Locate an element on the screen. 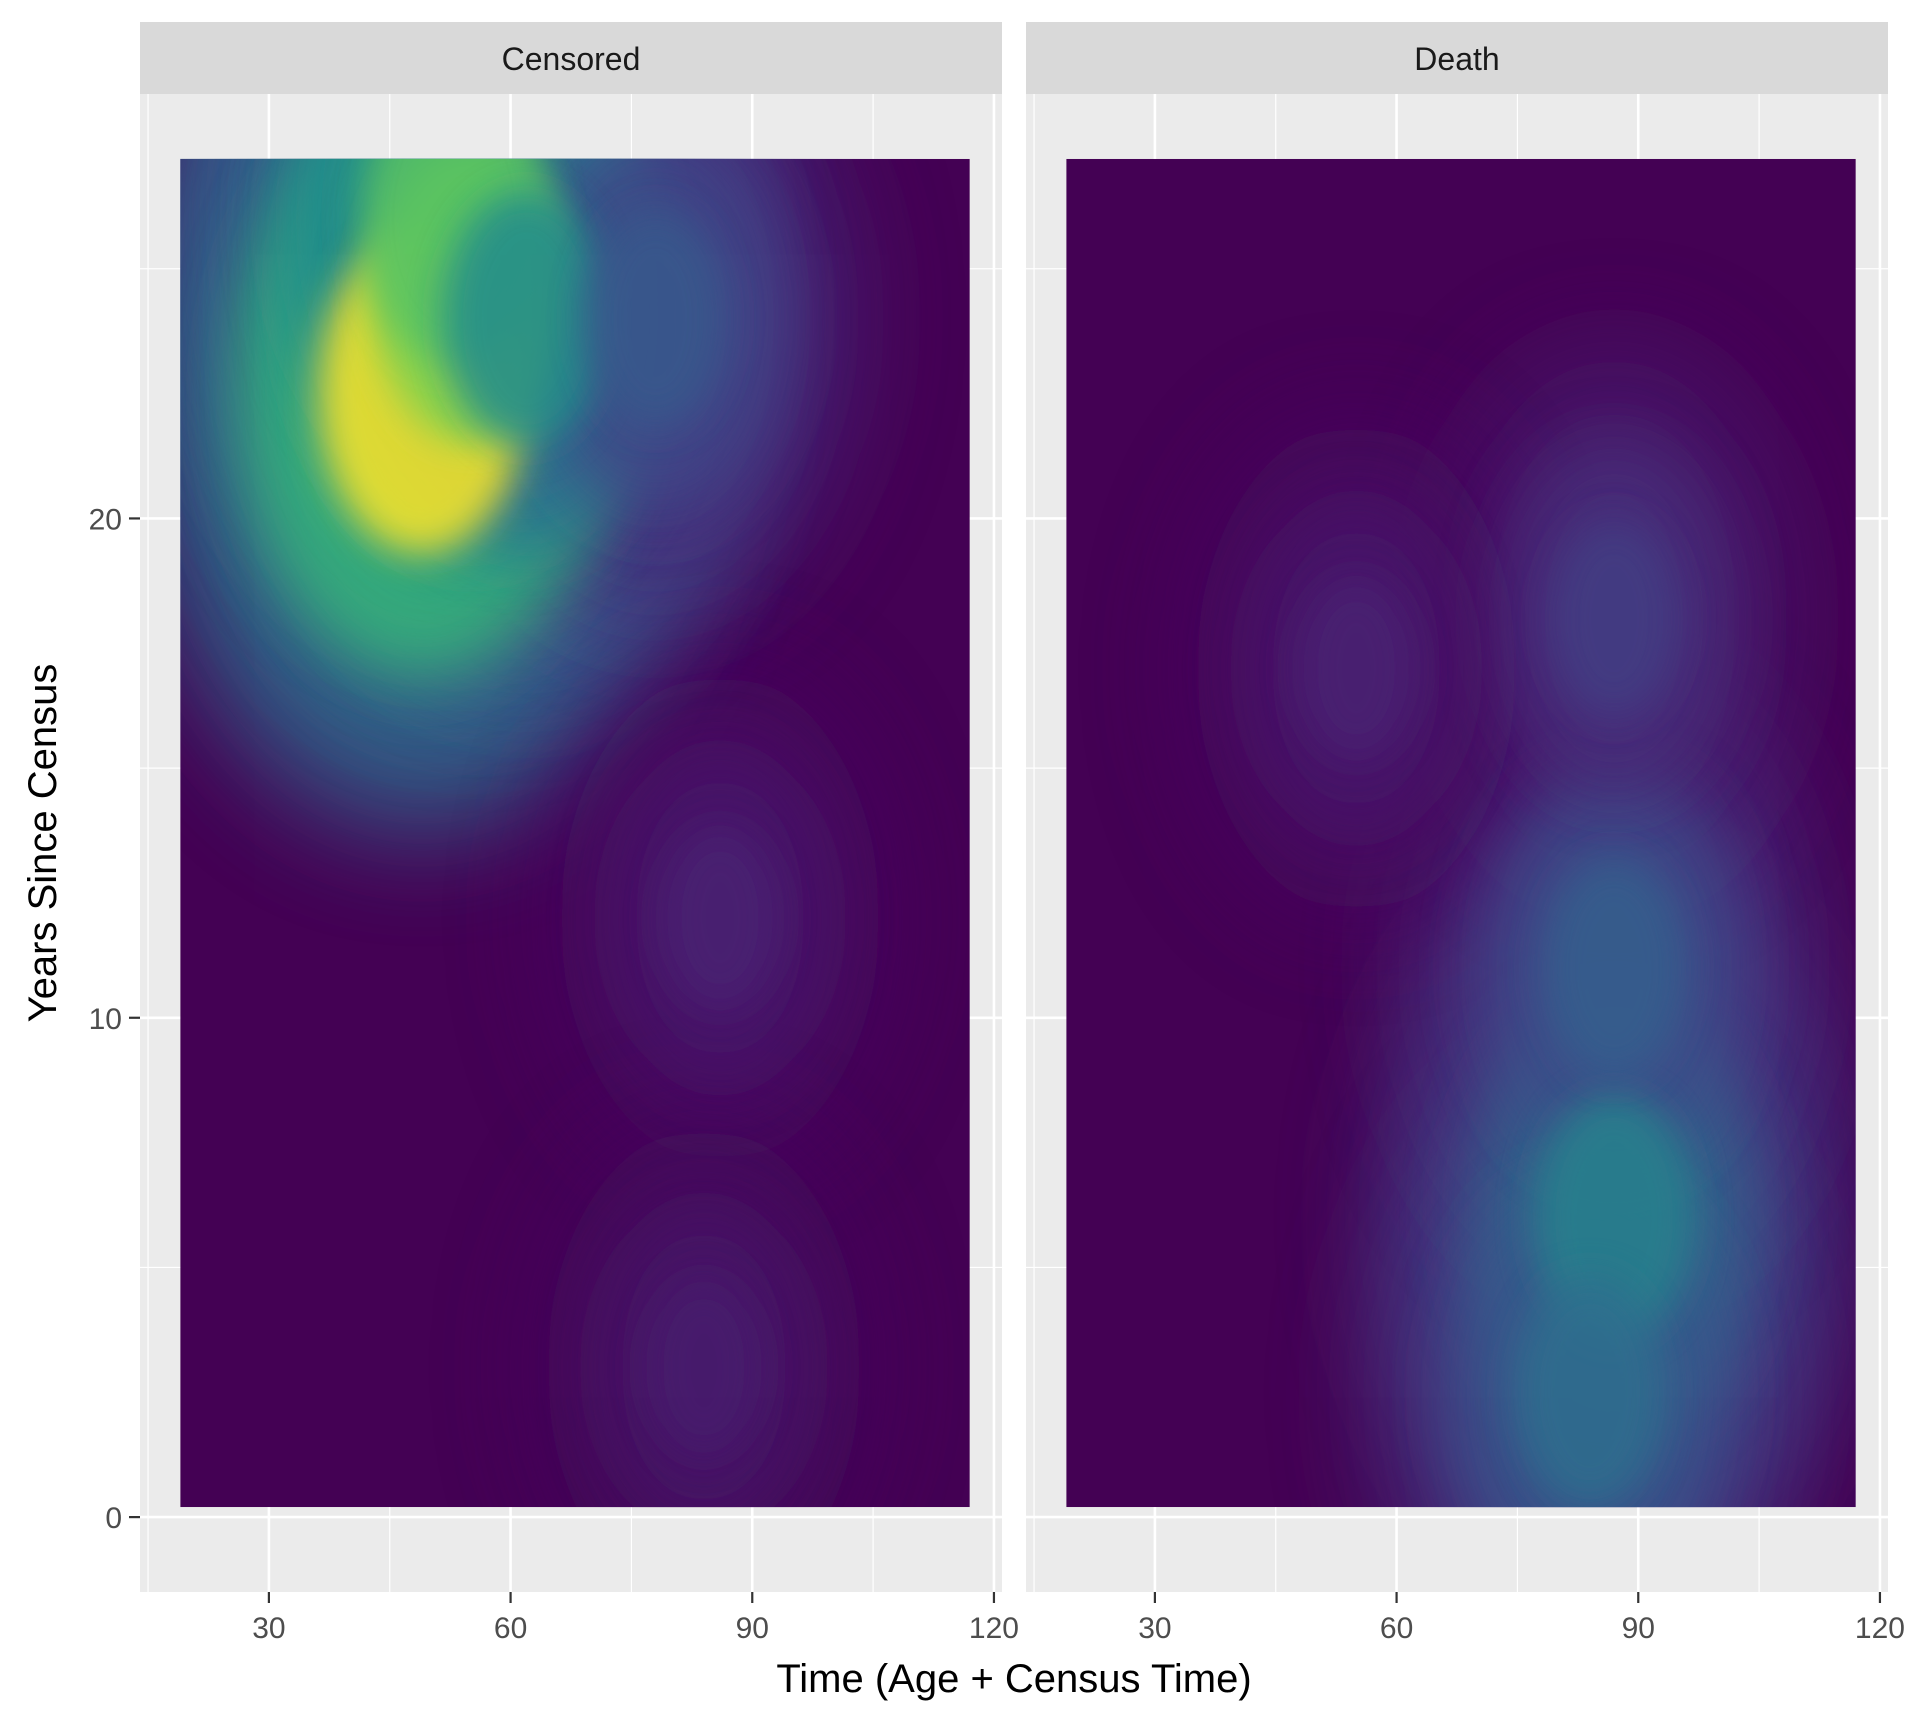  y-tick-label: 0 is located at coordinates (113, 1518).